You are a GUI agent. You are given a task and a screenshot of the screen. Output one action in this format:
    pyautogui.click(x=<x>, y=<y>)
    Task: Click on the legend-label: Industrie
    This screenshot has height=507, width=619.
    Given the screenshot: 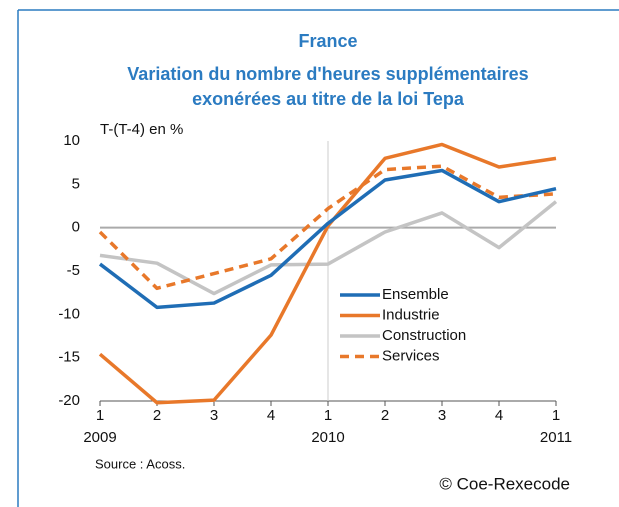 What is the action you would take?
    pyautogui.click(x=411, y=314)
    